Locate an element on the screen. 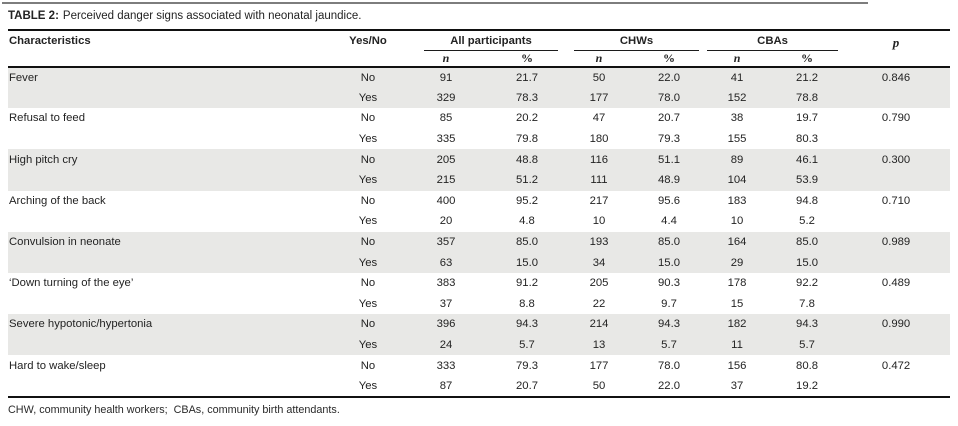  cell-cba-n: 29 is located at coordinates (737, 262).